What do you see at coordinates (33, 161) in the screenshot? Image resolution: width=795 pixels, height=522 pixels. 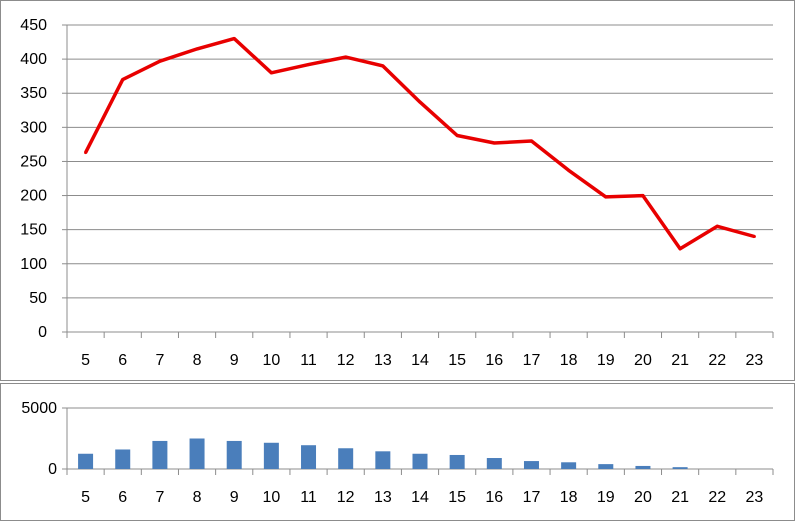 I see `y-tick-label: 250` at bounding box center [33, 161].